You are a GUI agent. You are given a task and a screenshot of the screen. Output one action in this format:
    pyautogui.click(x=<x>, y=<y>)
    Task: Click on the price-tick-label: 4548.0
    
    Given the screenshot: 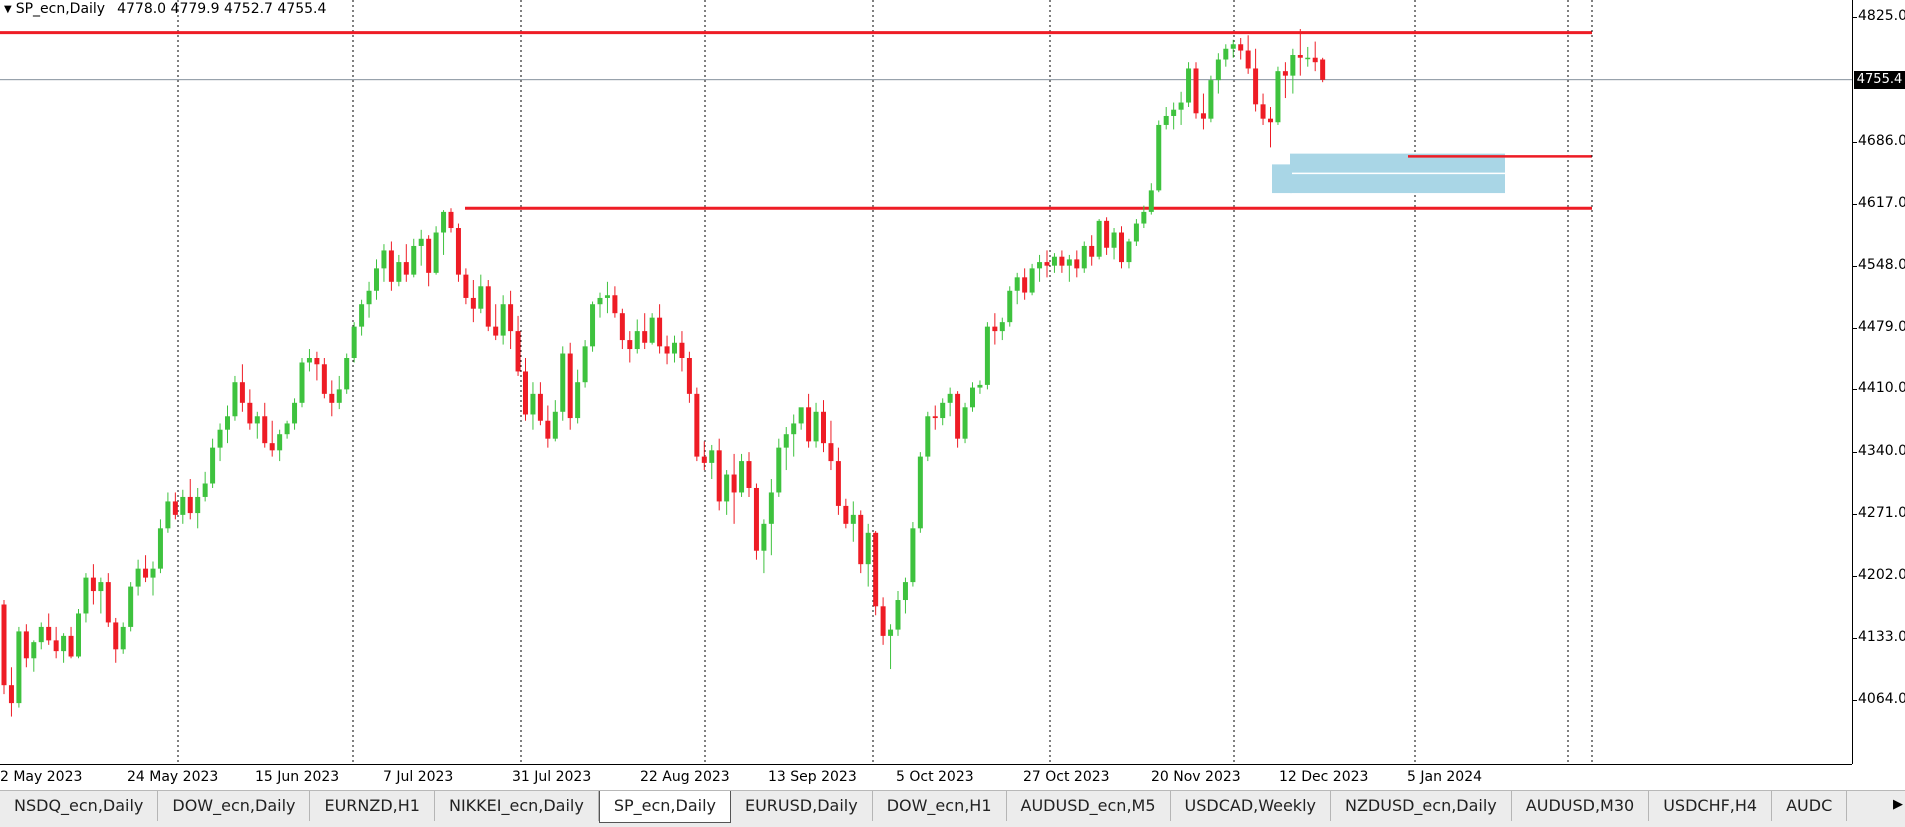 What is the action you would take?
    pyautogui.click(x=1881, y=264)
    